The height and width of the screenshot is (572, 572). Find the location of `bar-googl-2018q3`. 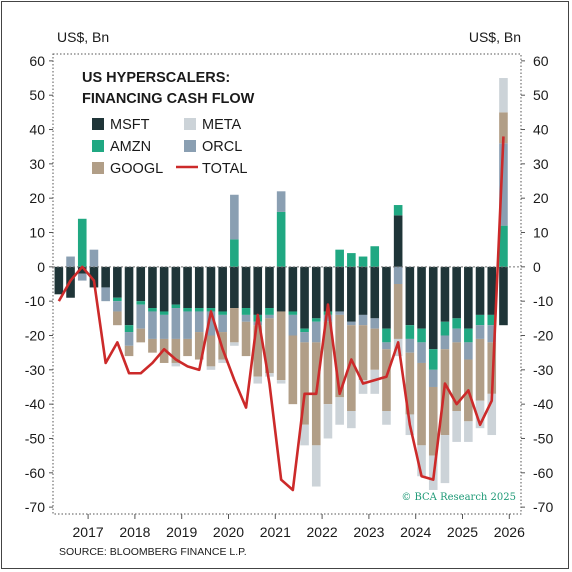

bar-googl-2018q3 is located at coordinates (176, 350).